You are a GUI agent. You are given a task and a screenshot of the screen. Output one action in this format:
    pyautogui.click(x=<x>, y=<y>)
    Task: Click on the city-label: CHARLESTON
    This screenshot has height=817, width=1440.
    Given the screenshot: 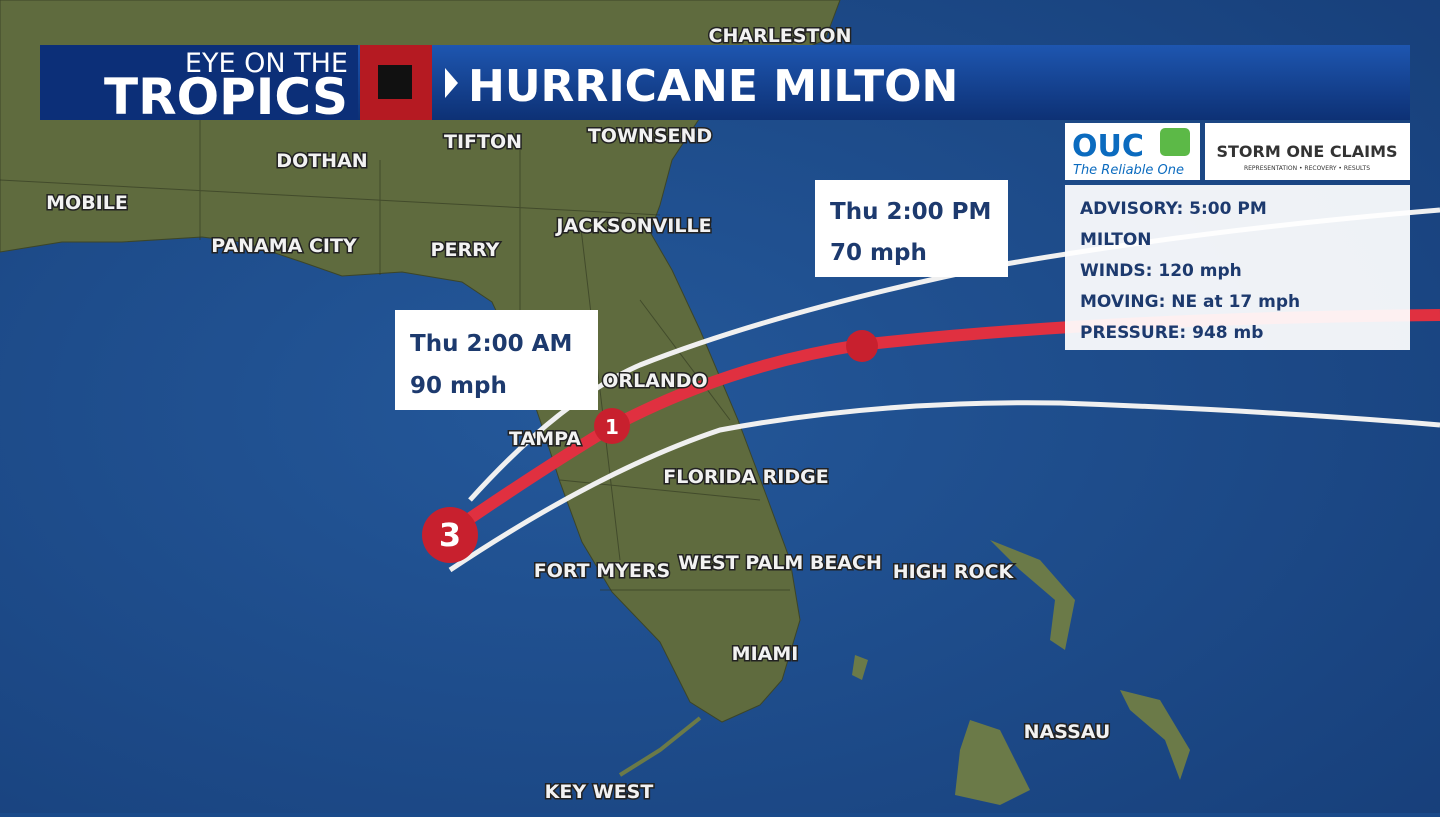 What is the action you would take?
    pyautogui.click(x=780, y=36)
    